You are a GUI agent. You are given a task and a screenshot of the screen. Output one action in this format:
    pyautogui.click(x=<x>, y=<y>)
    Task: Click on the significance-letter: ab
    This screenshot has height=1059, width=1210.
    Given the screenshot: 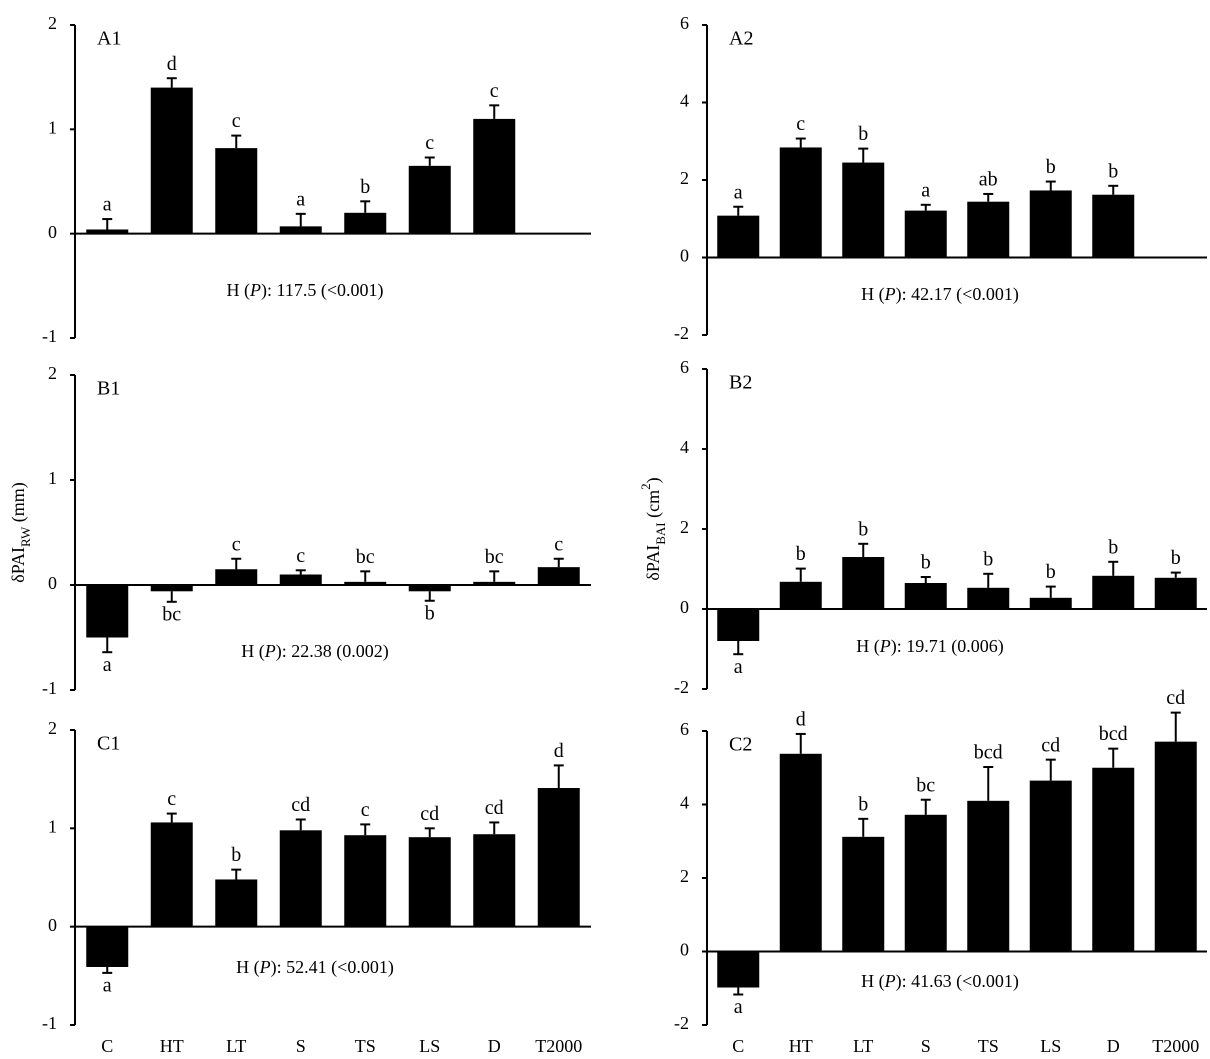 What is the action you would take?
    pyautogui.click(x=988, y=180)
    